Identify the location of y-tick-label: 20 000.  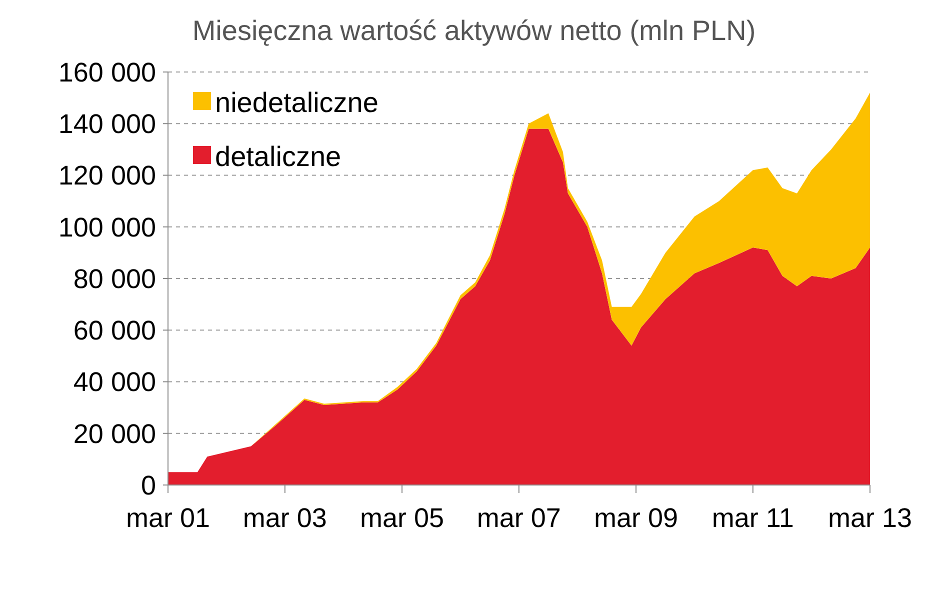
(114, 433).